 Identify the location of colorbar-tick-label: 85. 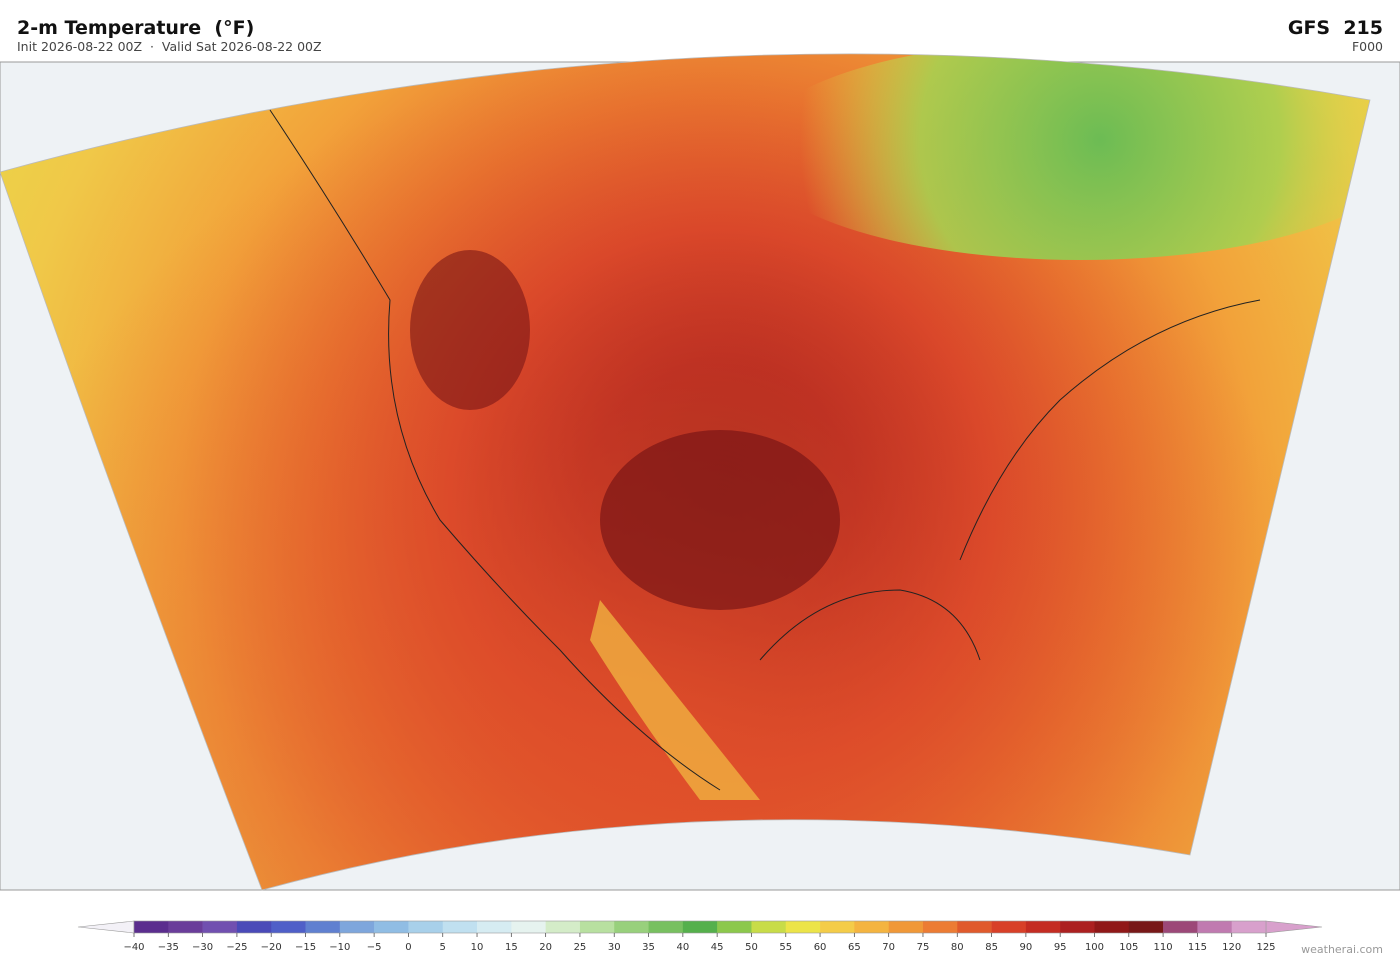
(991, 947).